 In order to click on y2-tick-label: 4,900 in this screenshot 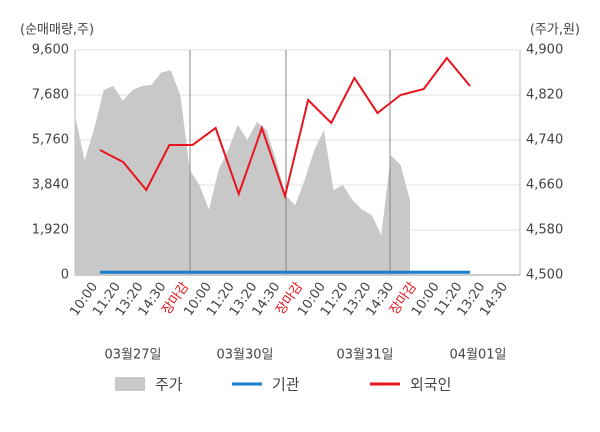, I will do `click(544, 50)`.